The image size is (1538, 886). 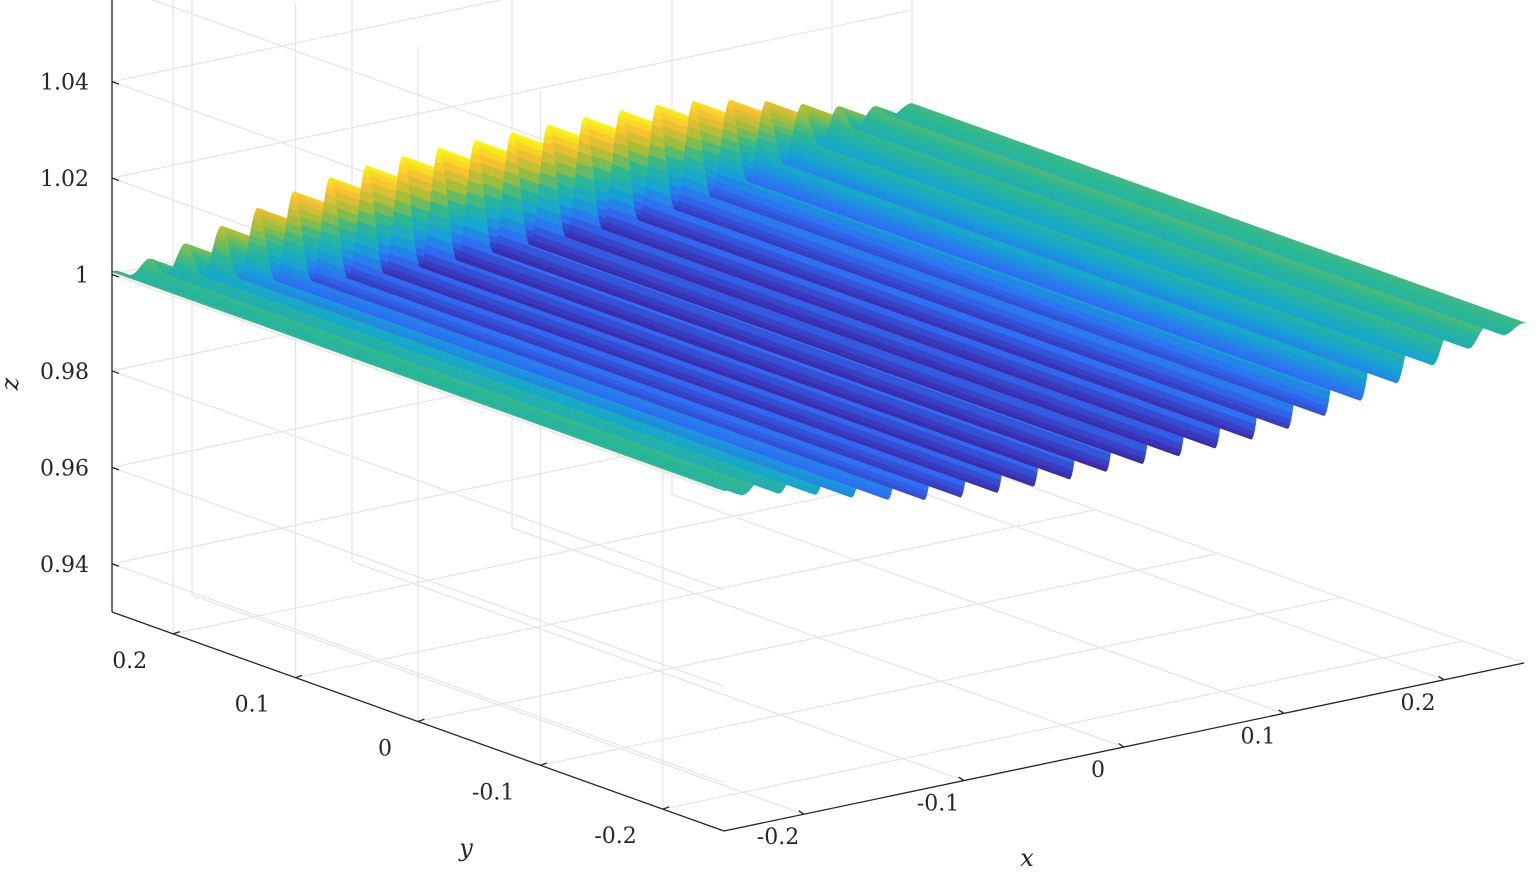 I want to click on x-tick-label: -0.2, so click(x=778, y=837).